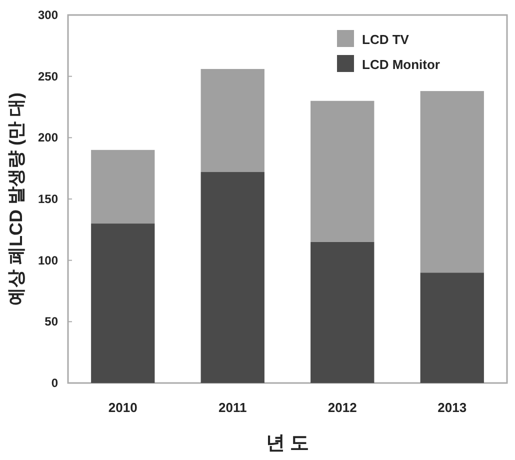 The image size is (515, 460). Describe the element at coordinates (48, 137) in the screenshot. I see `y-tick-label: 200` at that location.